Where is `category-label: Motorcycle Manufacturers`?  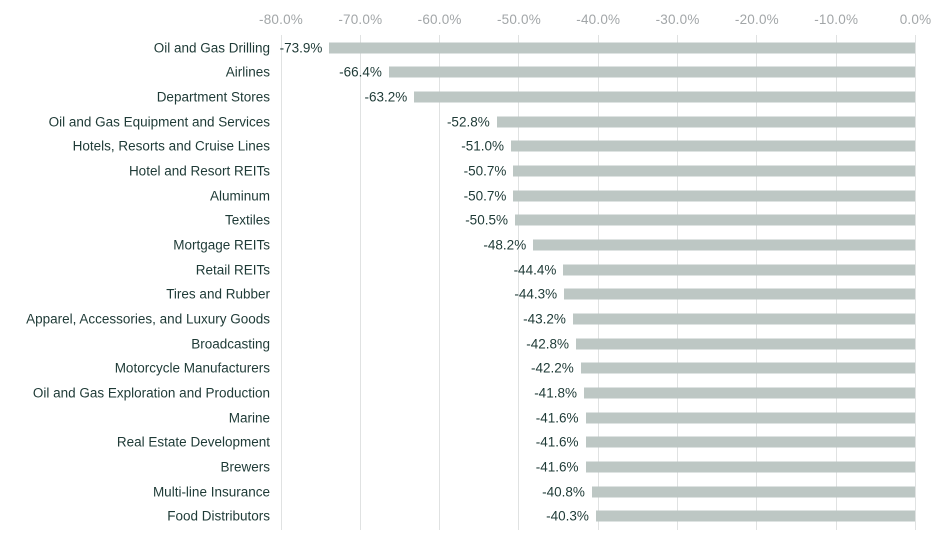 category-label: Motorcycle Manufacturers is located at coordinates (192, 368).